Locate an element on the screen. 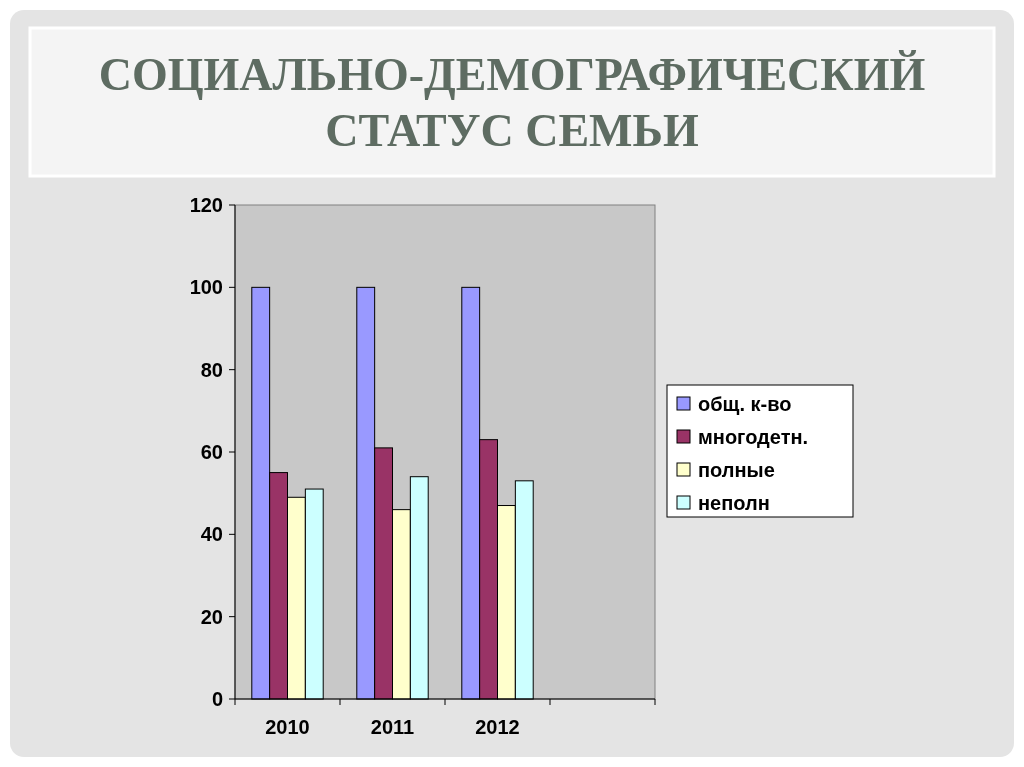 The height and width of the screenshot is (767, 1024). x-tick-label: 2010 is located at coordinates (287, 727).